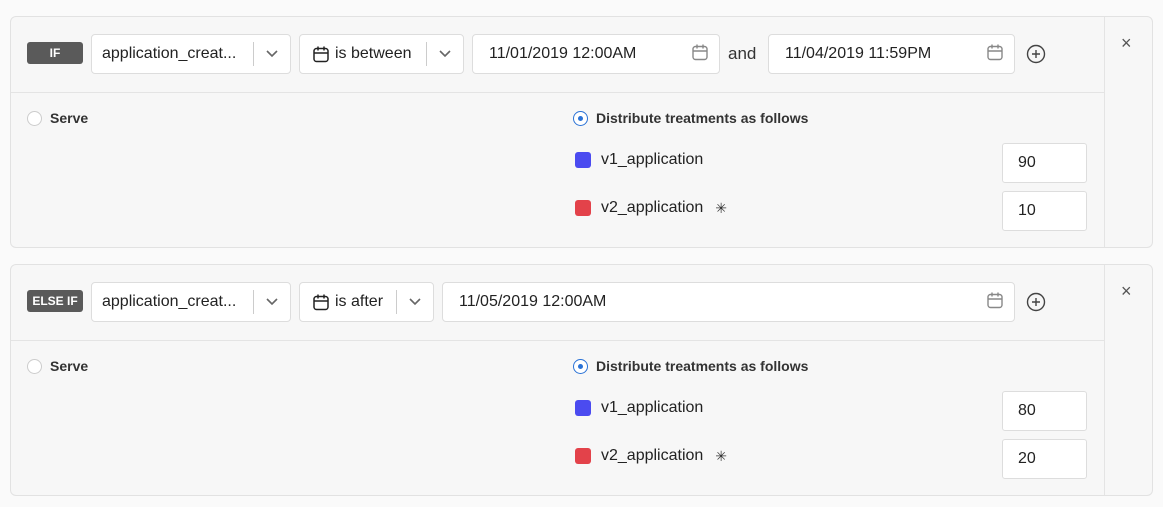 This screenshot has height=507, width=1163. I want to click on operator-value: is after, so click(359, 301).